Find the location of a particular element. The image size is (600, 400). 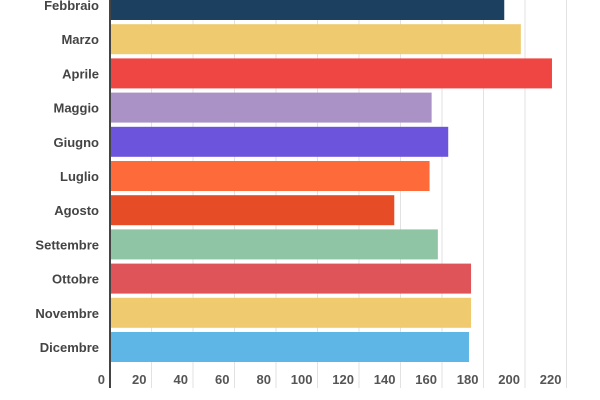

bar-luglio is located at coordinates (270, 176).